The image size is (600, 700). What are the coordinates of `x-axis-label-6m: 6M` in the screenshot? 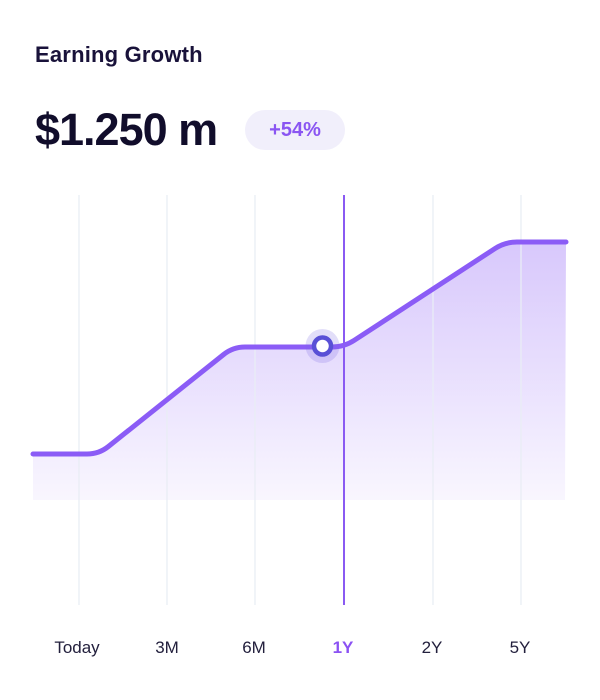 It's located at (254, 647).